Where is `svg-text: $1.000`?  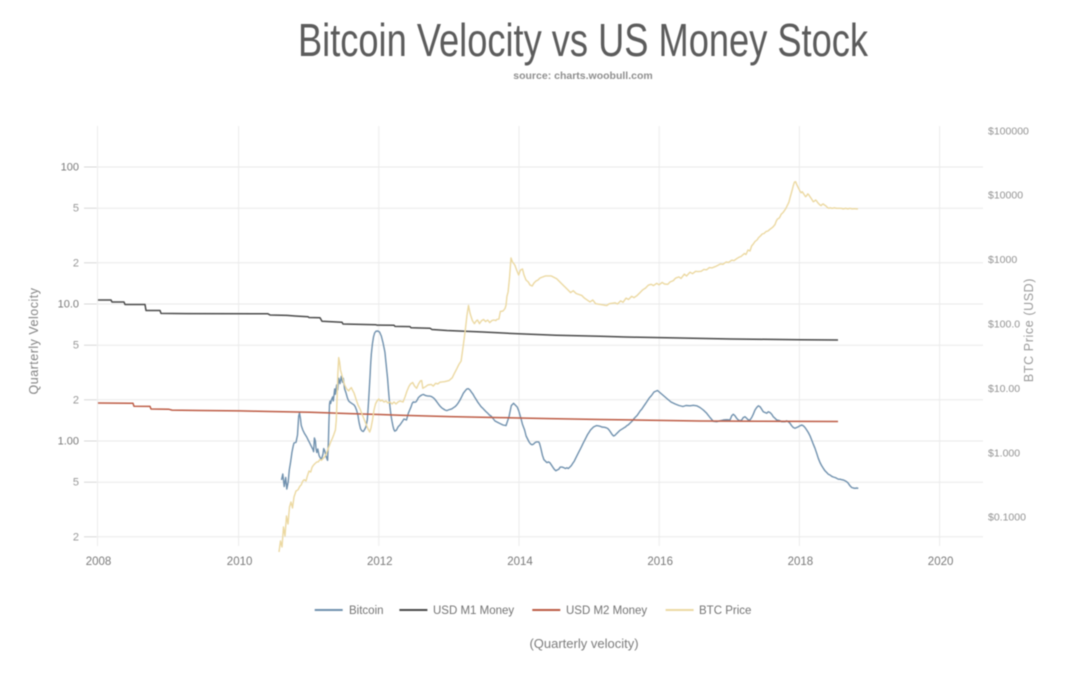 svg-text: $1.000 is located at coordinates (1004, 453).